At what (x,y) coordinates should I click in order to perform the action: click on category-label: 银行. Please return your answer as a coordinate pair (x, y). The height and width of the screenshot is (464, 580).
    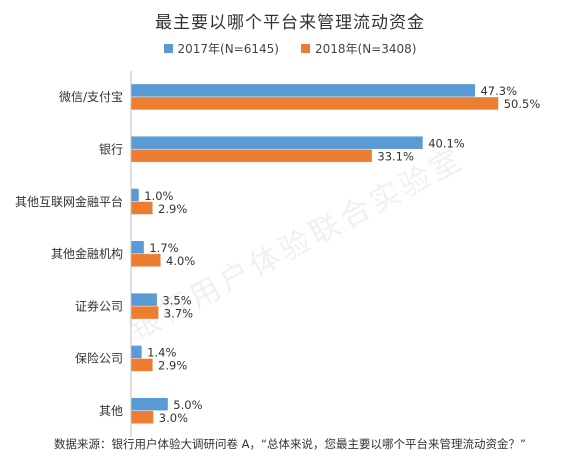
    Looking at the image, I should click on (111, 149).